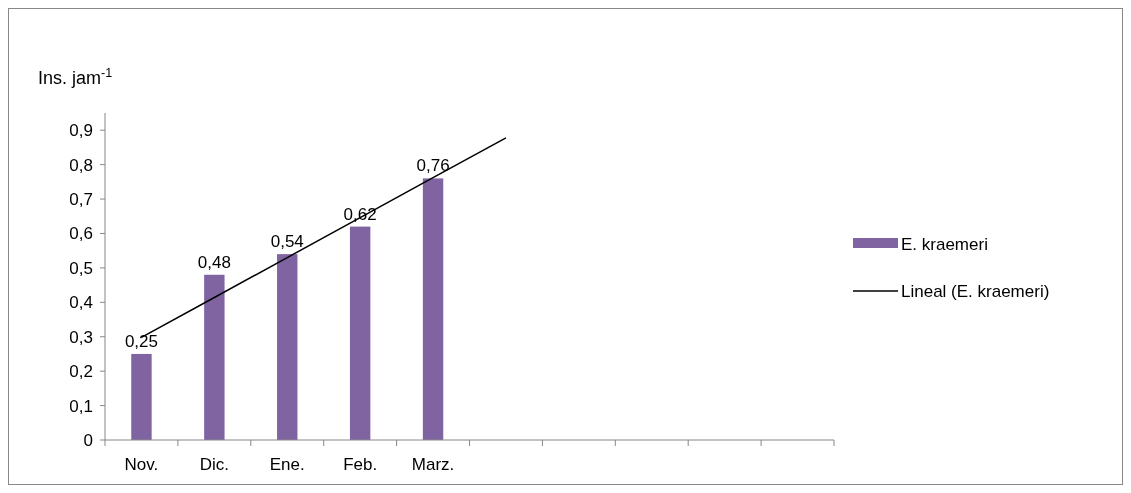  I want to click on data-label: 0,54, so click(287, 242).